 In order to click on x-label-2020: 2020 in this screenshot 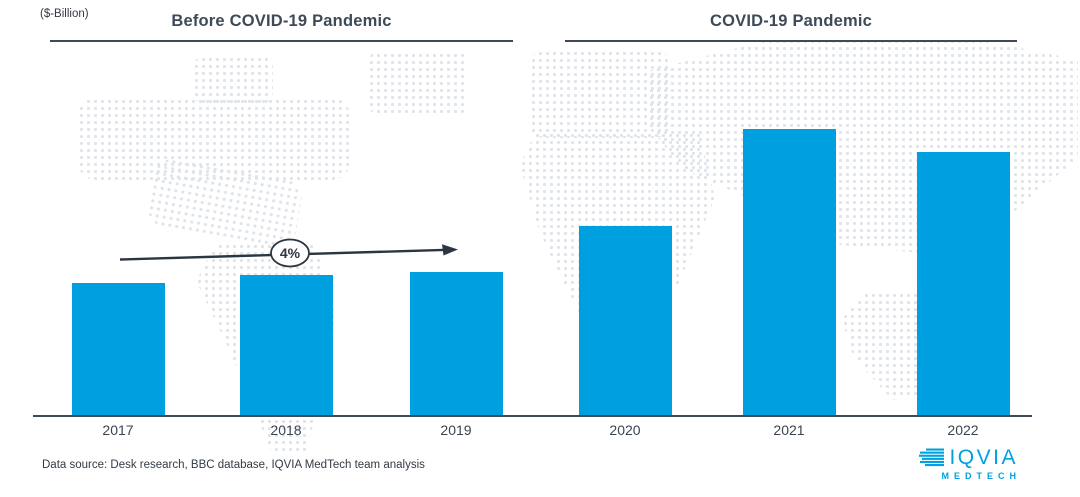, I will do `click(625, 430)`.